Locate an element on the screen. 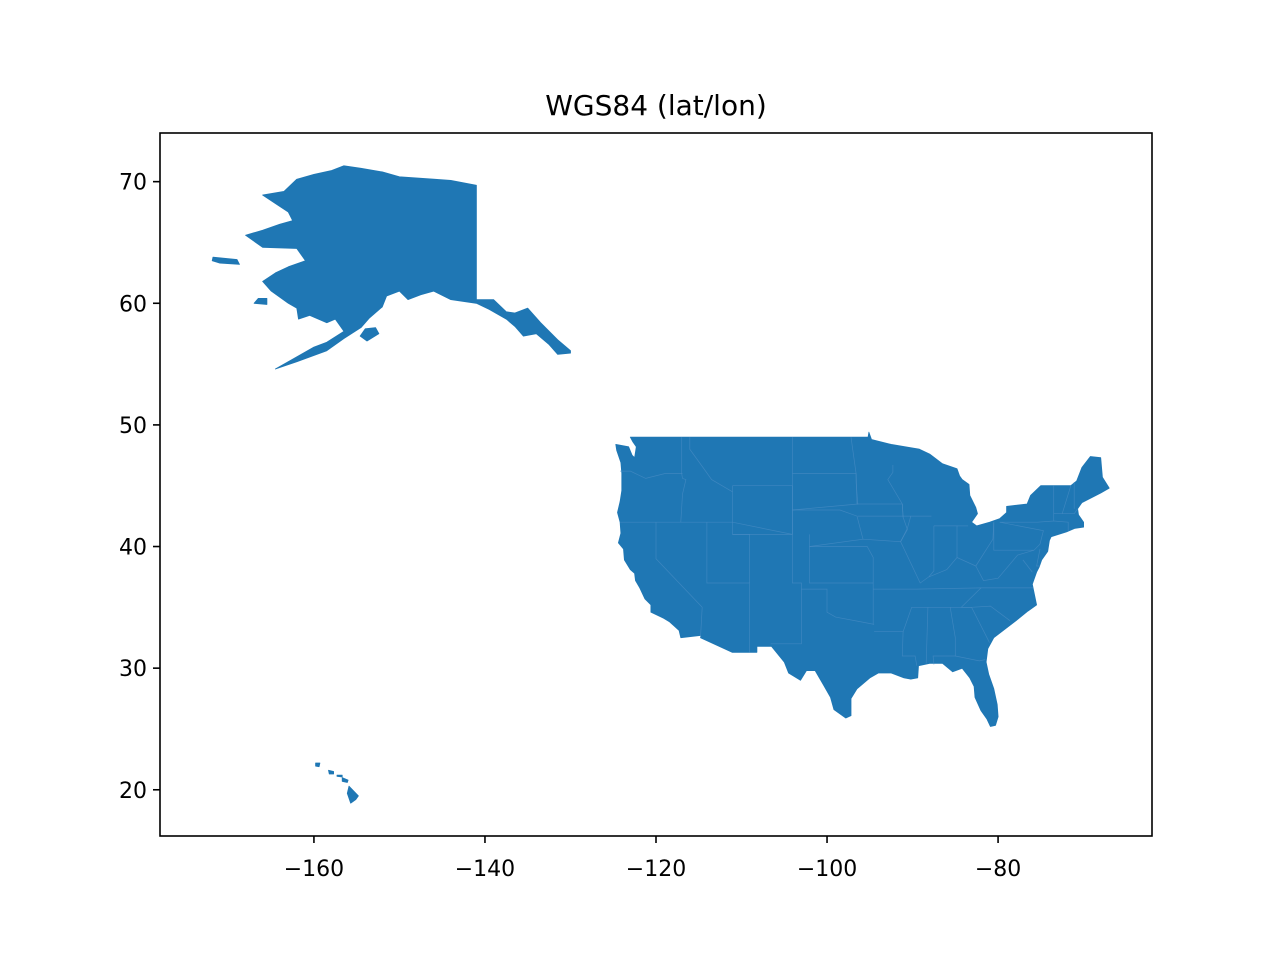  x-tick-label: −100 is located at coordinates (827, 869).